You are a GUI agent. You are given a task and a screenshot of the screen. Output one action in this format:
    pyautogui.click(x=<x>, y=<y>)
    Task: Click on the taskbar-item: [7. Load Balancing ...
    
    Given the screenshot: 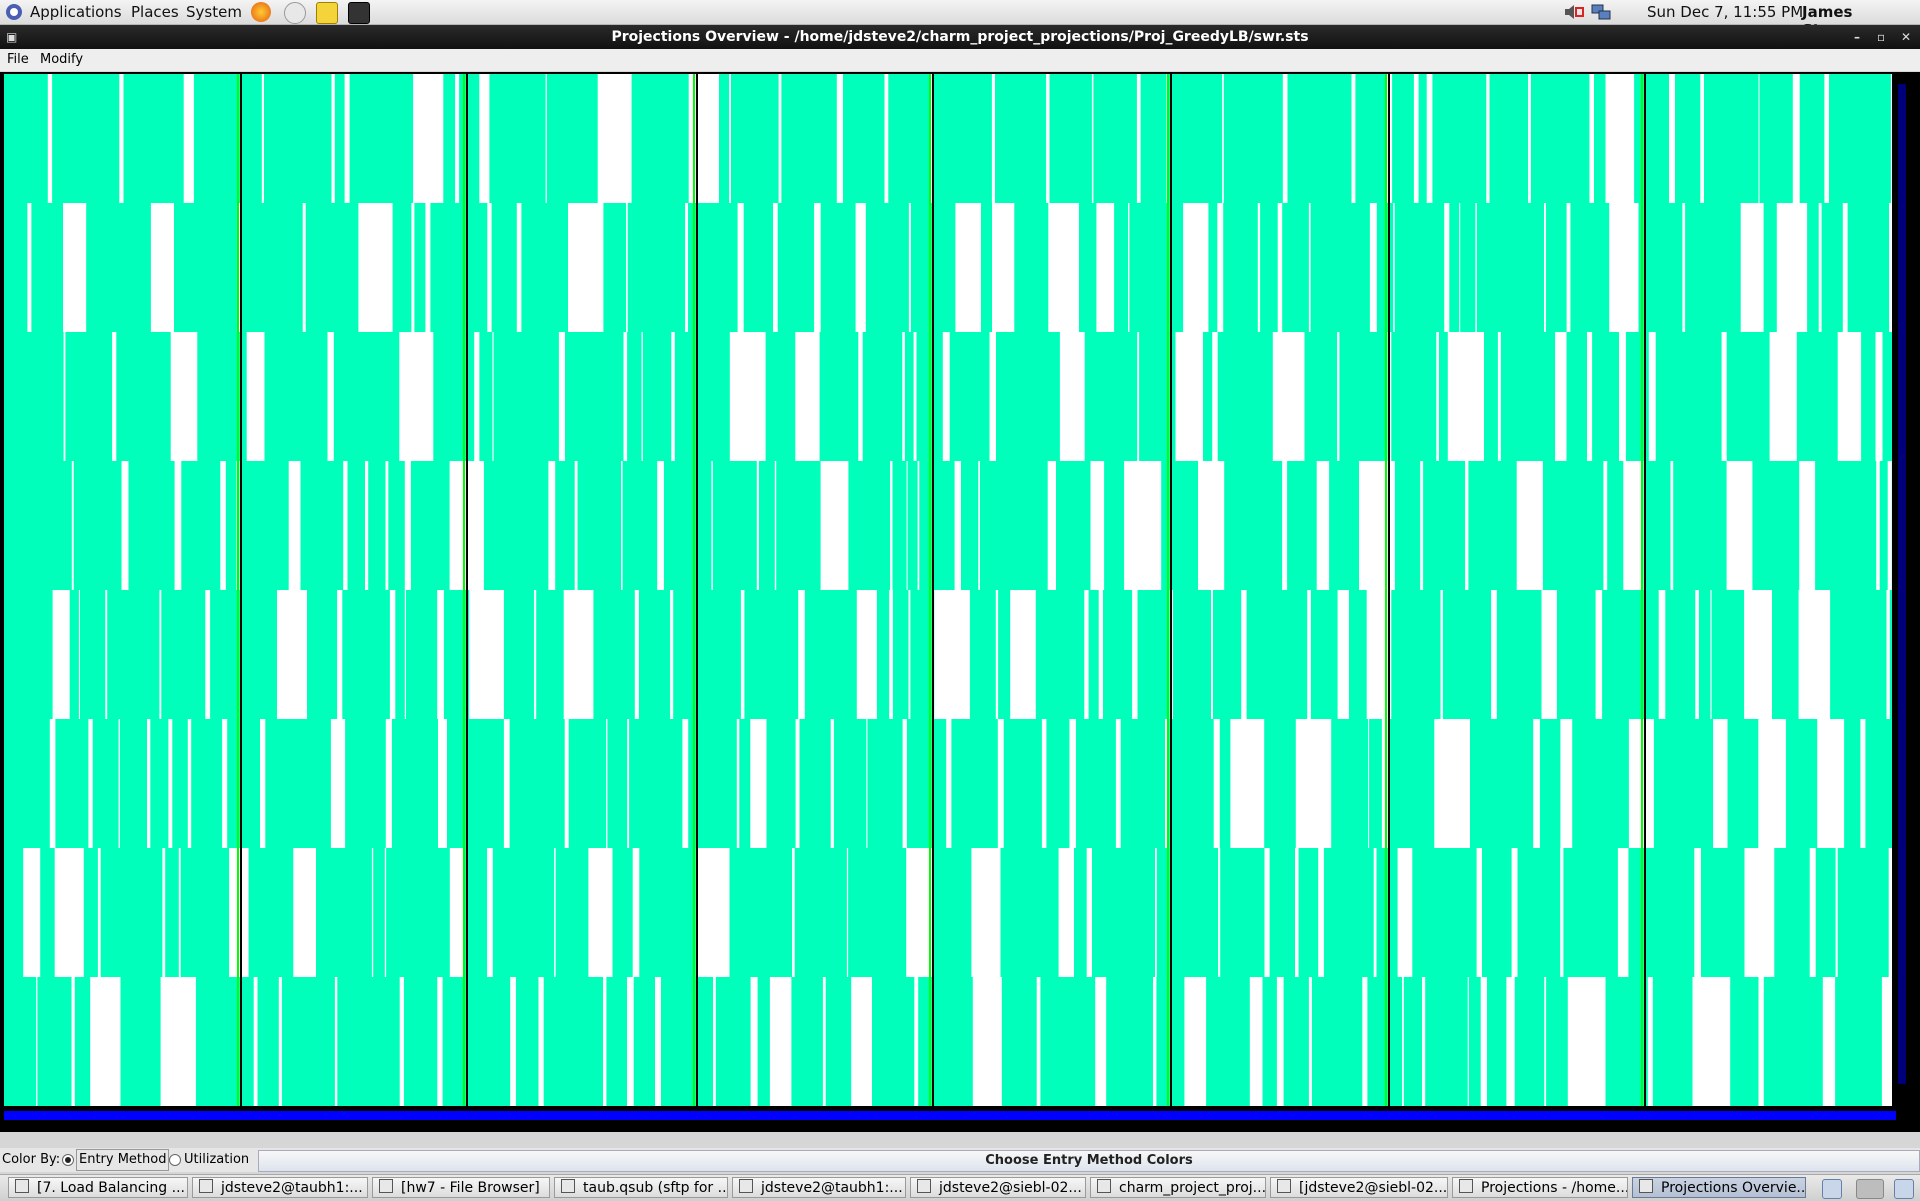 What is the action you would take?
    pyautogui.click(x=98, y=1187)
    